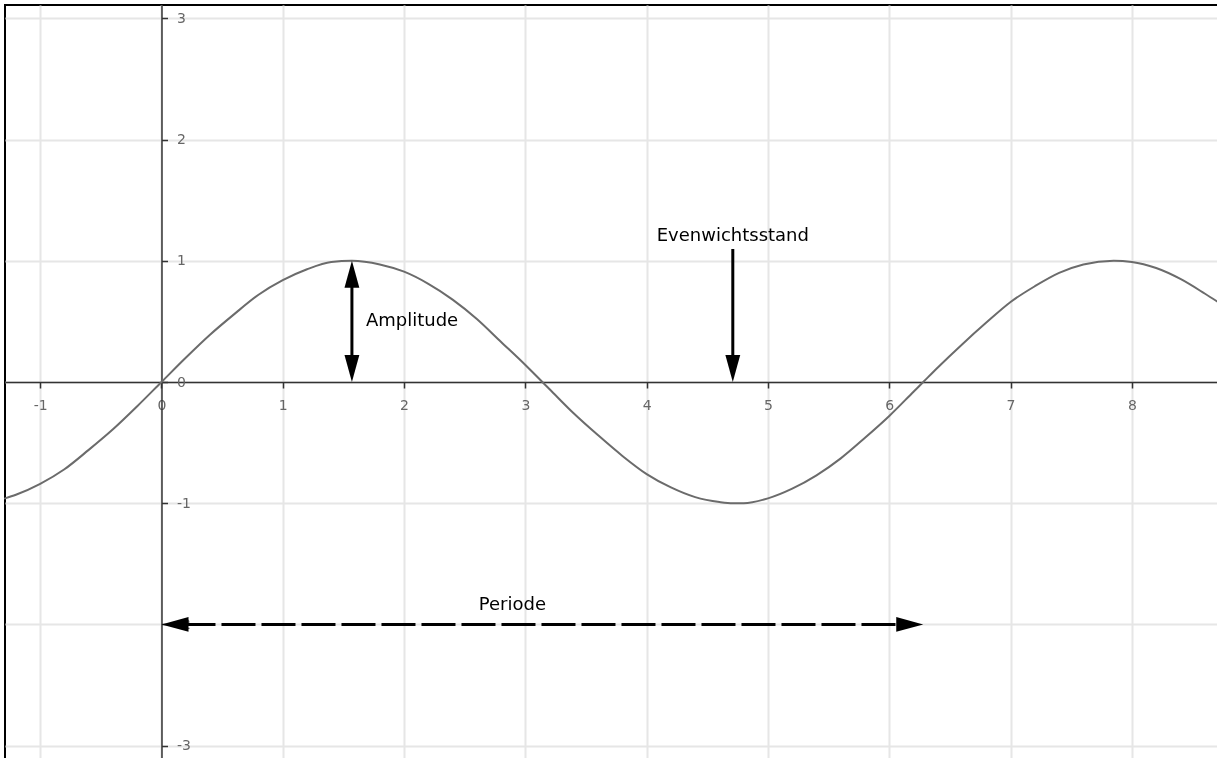 The height and width of the screenshot is (758, 1217). I want to click on x-tick-label: -1, so click(40, 404).